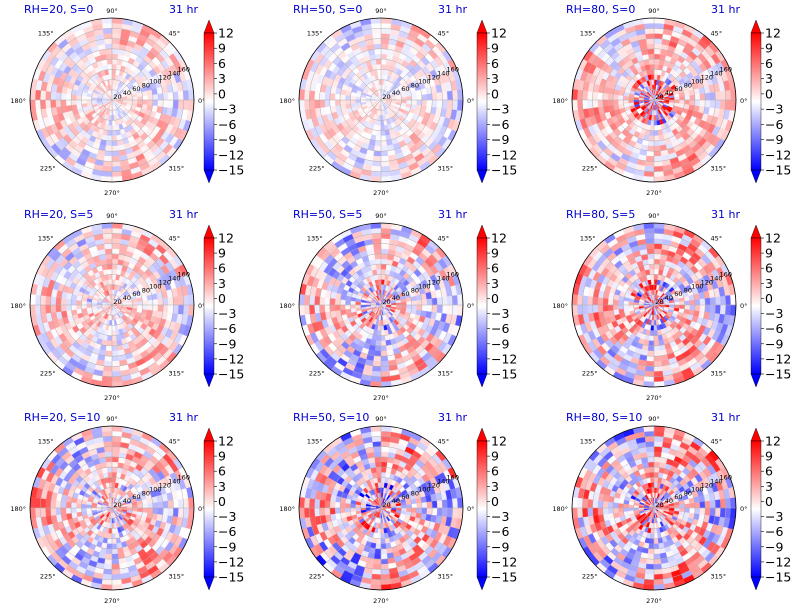 The image size is (795, 612). Describe the element at coordinates (184, 70) in the screenshot. I see `radial-tick-label: 160` at that location.